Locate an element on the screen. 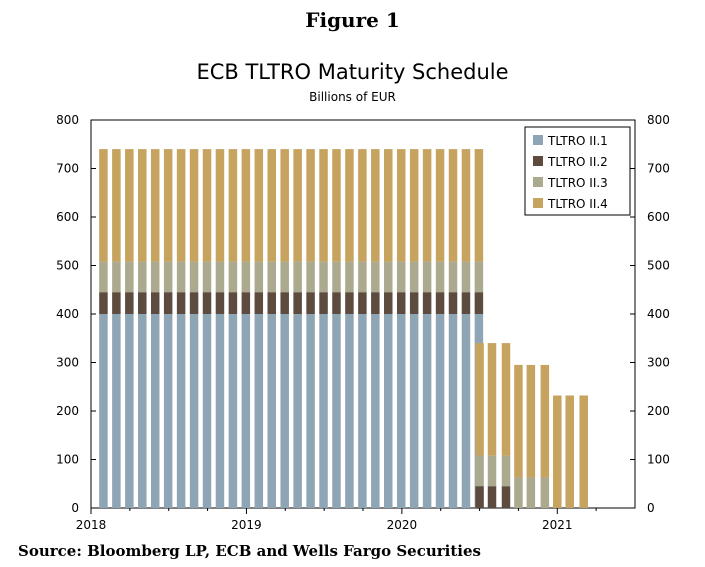 The image size is (705, 567). y-tick-label-right: 600 is located at coordinates (658, 217).